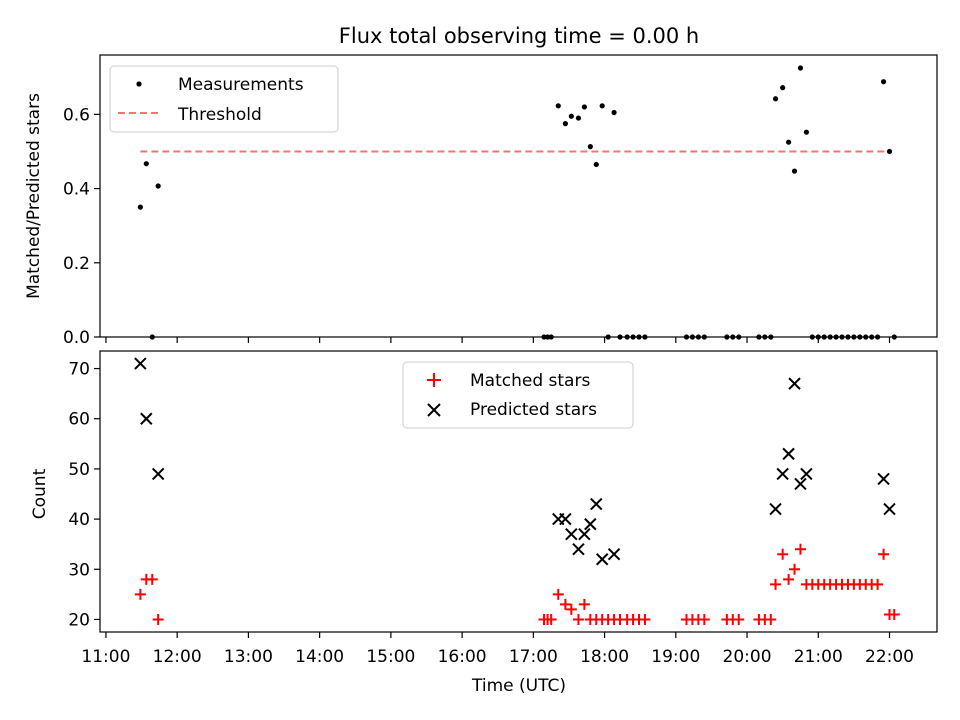 This screenshot has width=960, height=720. Describe the element at coordinates (518, 395) in the screenshot. I see `count-legend-box` at that location.